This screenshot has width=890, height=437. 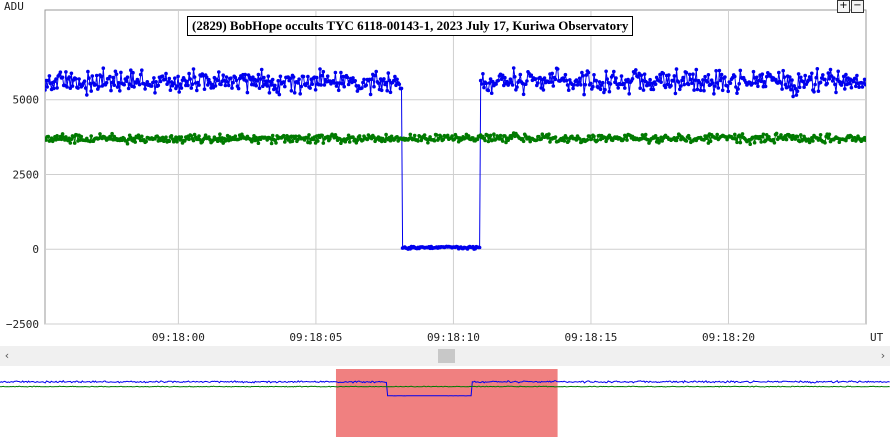 I want to click on horizontal-scrollbar: ‹ ›, so click(x=445, y=356).